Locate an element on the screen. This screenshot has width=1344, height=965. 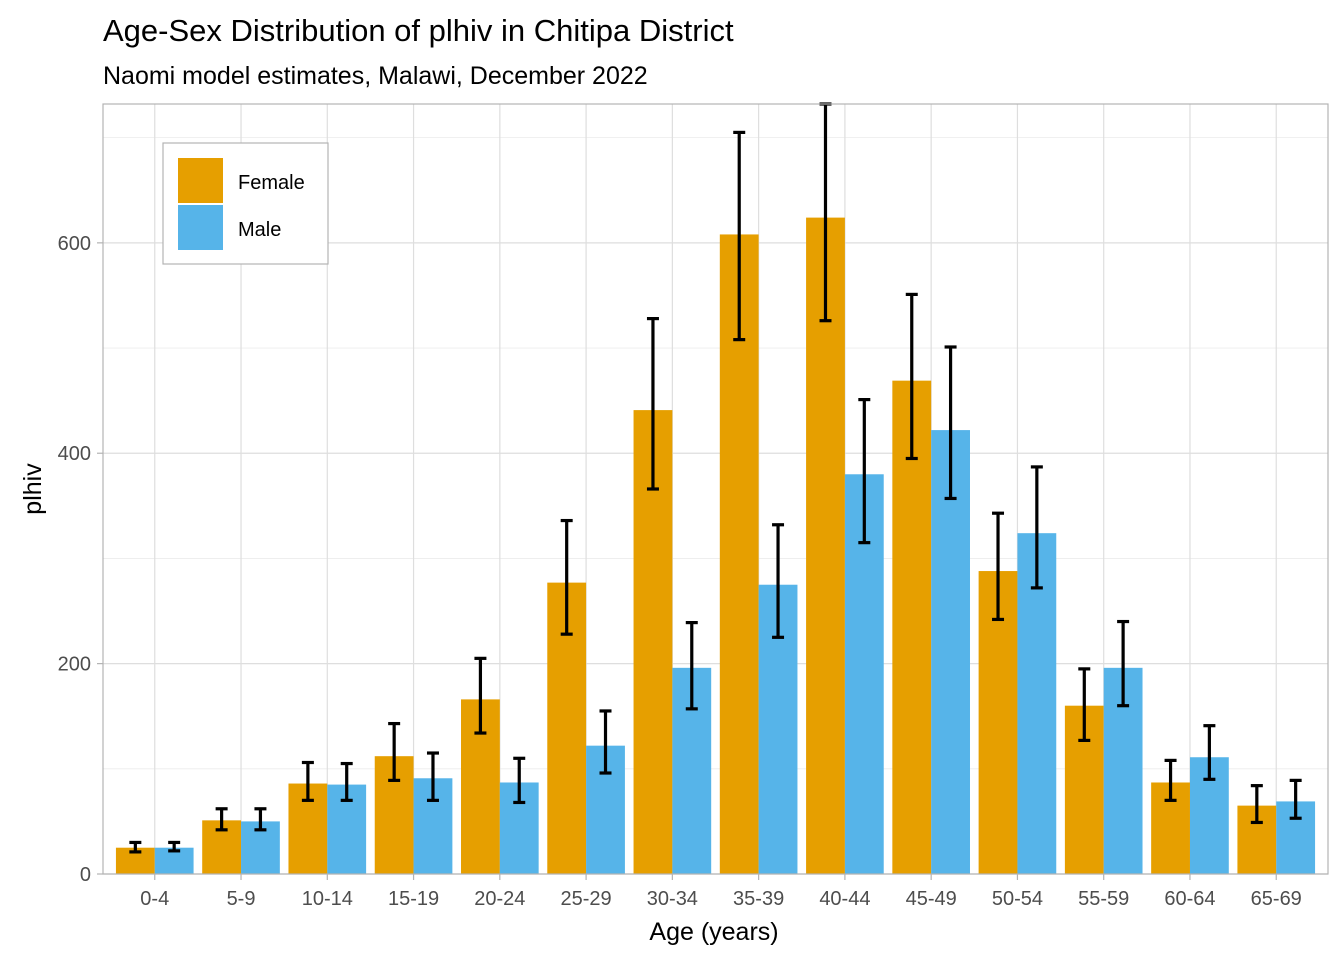
y-tick-label: 600 is located at coordinates (74, 244).